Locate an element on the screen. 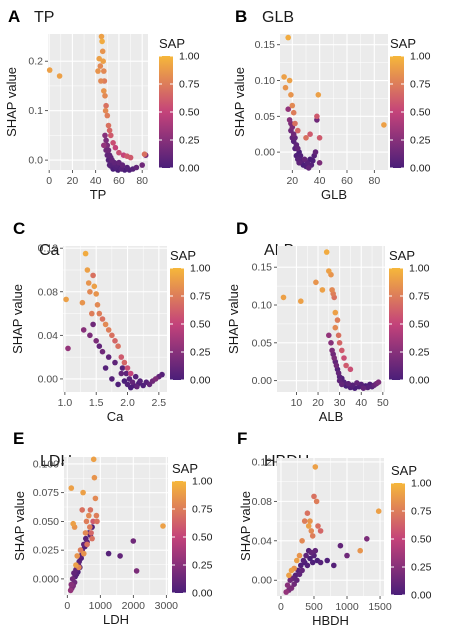  x-axis-label: Ca is located at coordinates (115, 416).